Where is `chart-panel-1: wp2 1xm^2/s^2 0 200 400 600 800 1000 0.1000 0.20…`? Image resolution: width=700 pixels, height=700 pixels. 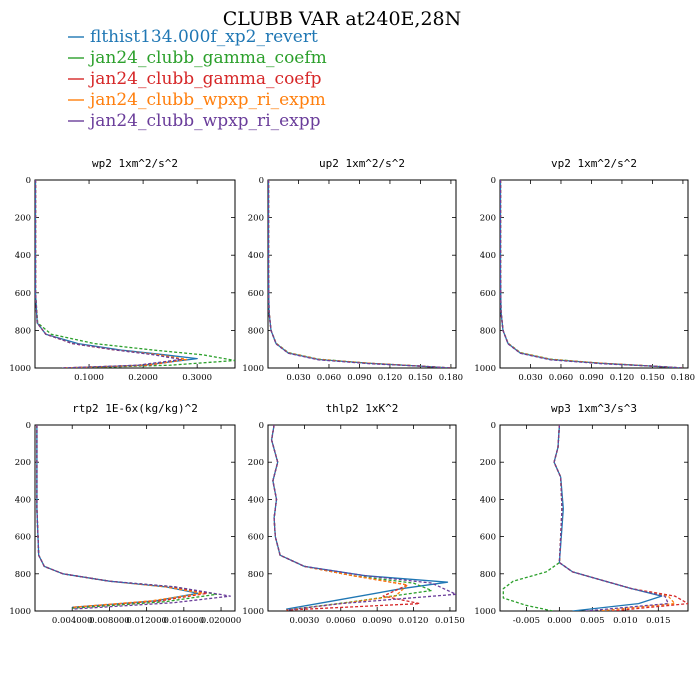
chart-panel-1: wp2 1xm^2/s^2 0 200 400 600 800 1000 0.1000 0.20… is located at coordinates (122, 270).